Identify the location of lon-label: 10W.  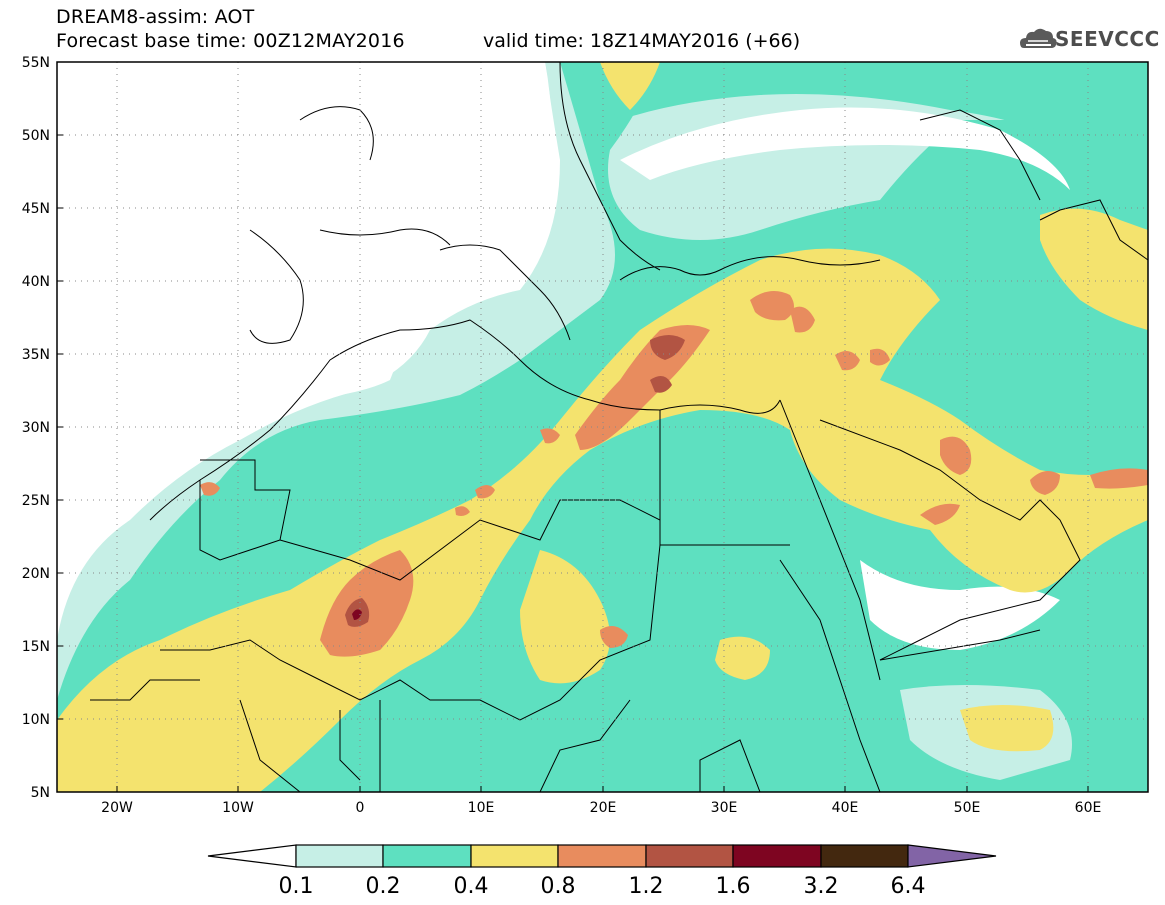
(238, 808).